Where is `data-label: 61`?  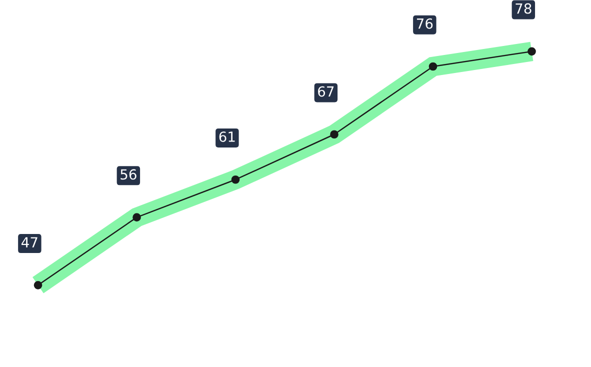 data-label: 61 is located at coordinates (227, 136).